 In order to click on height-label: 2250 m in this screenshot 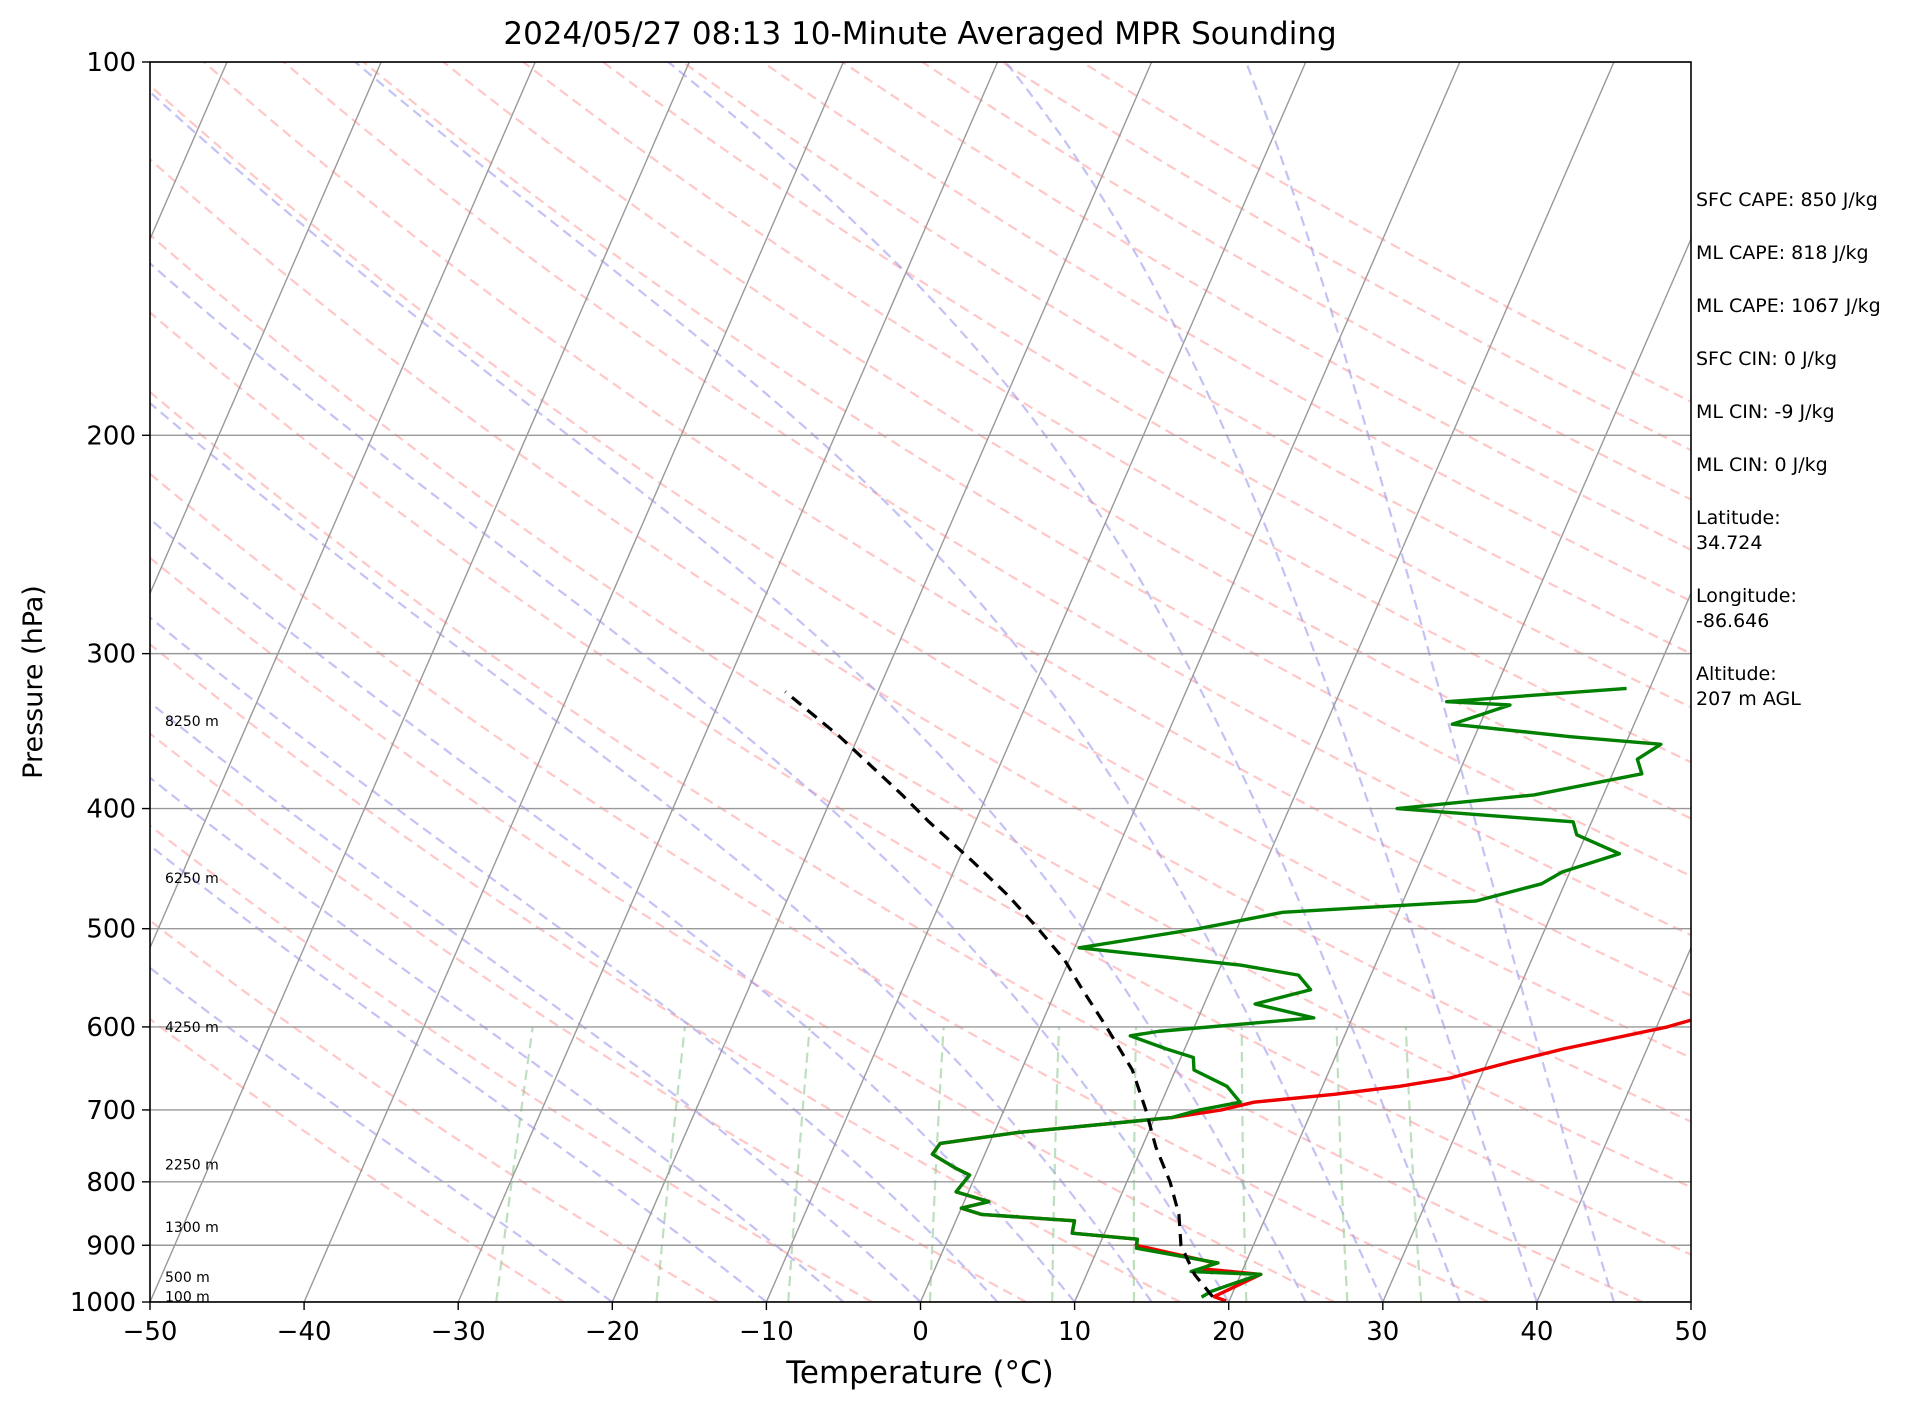, I will do `click(192, 1166)`.